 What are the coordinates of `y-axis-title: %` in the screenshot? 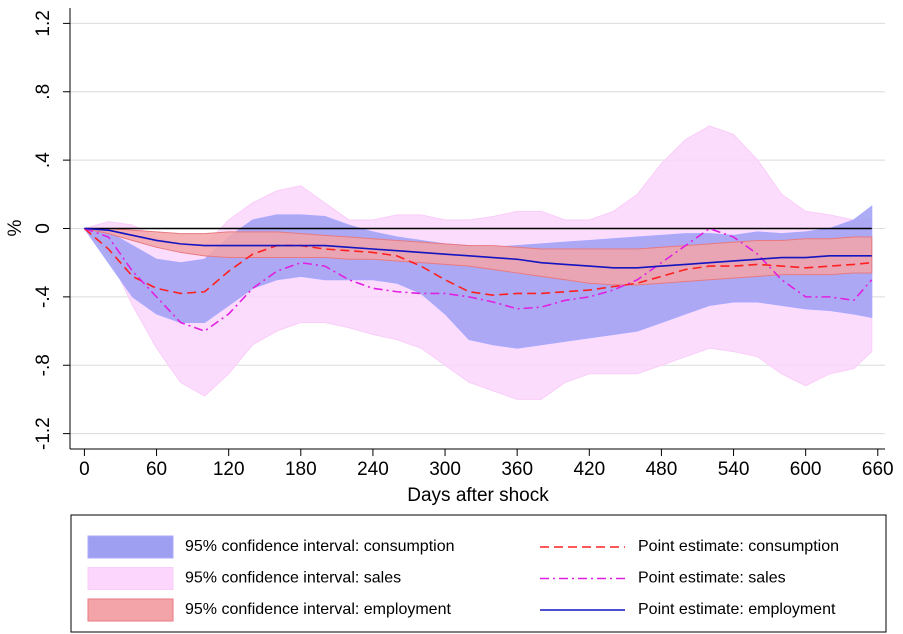 It's located at (15, 227).